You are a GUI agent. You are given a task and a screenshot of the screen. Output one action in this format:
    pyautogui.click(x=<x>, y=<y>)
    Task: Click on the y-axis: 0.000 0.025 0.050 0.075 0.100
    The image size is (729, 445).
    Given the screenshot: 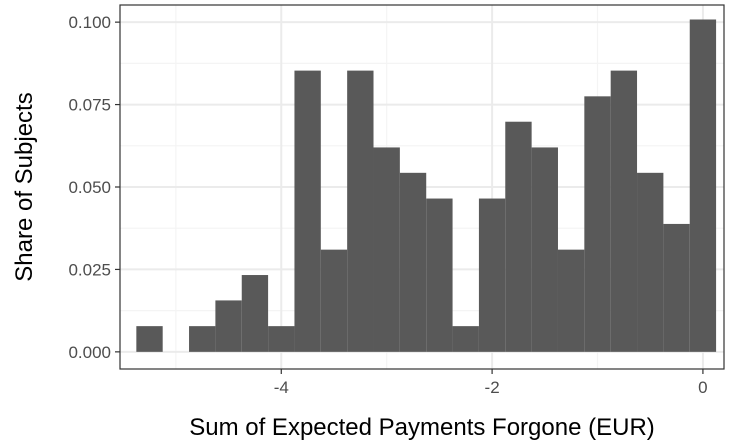 What is the action you would take?
    pyautogui.click(x=94, y=187)
    